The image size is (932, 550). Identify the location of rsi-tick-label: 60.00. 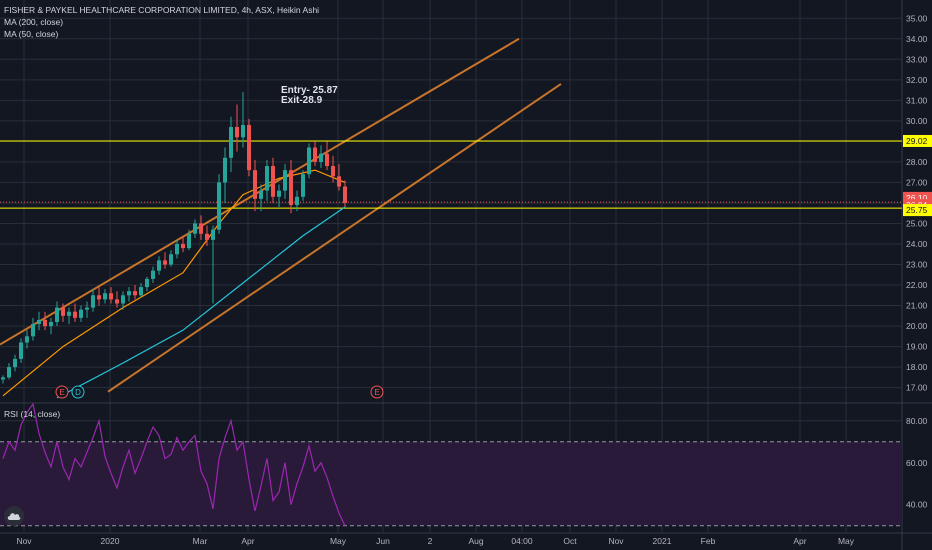
(917, 463).